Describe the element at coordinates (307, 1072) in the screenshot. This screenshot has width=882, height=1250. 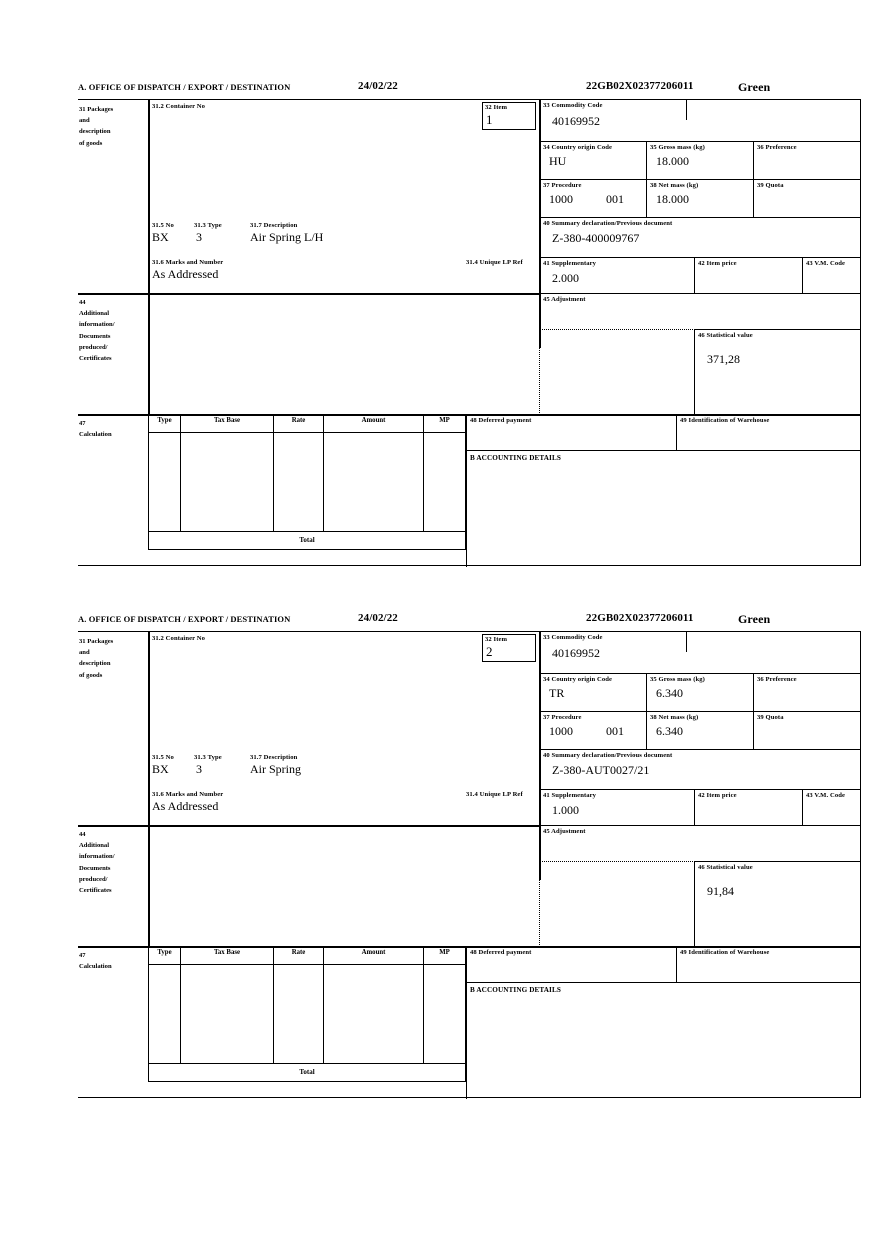
I see `total-label: Total` at that location.